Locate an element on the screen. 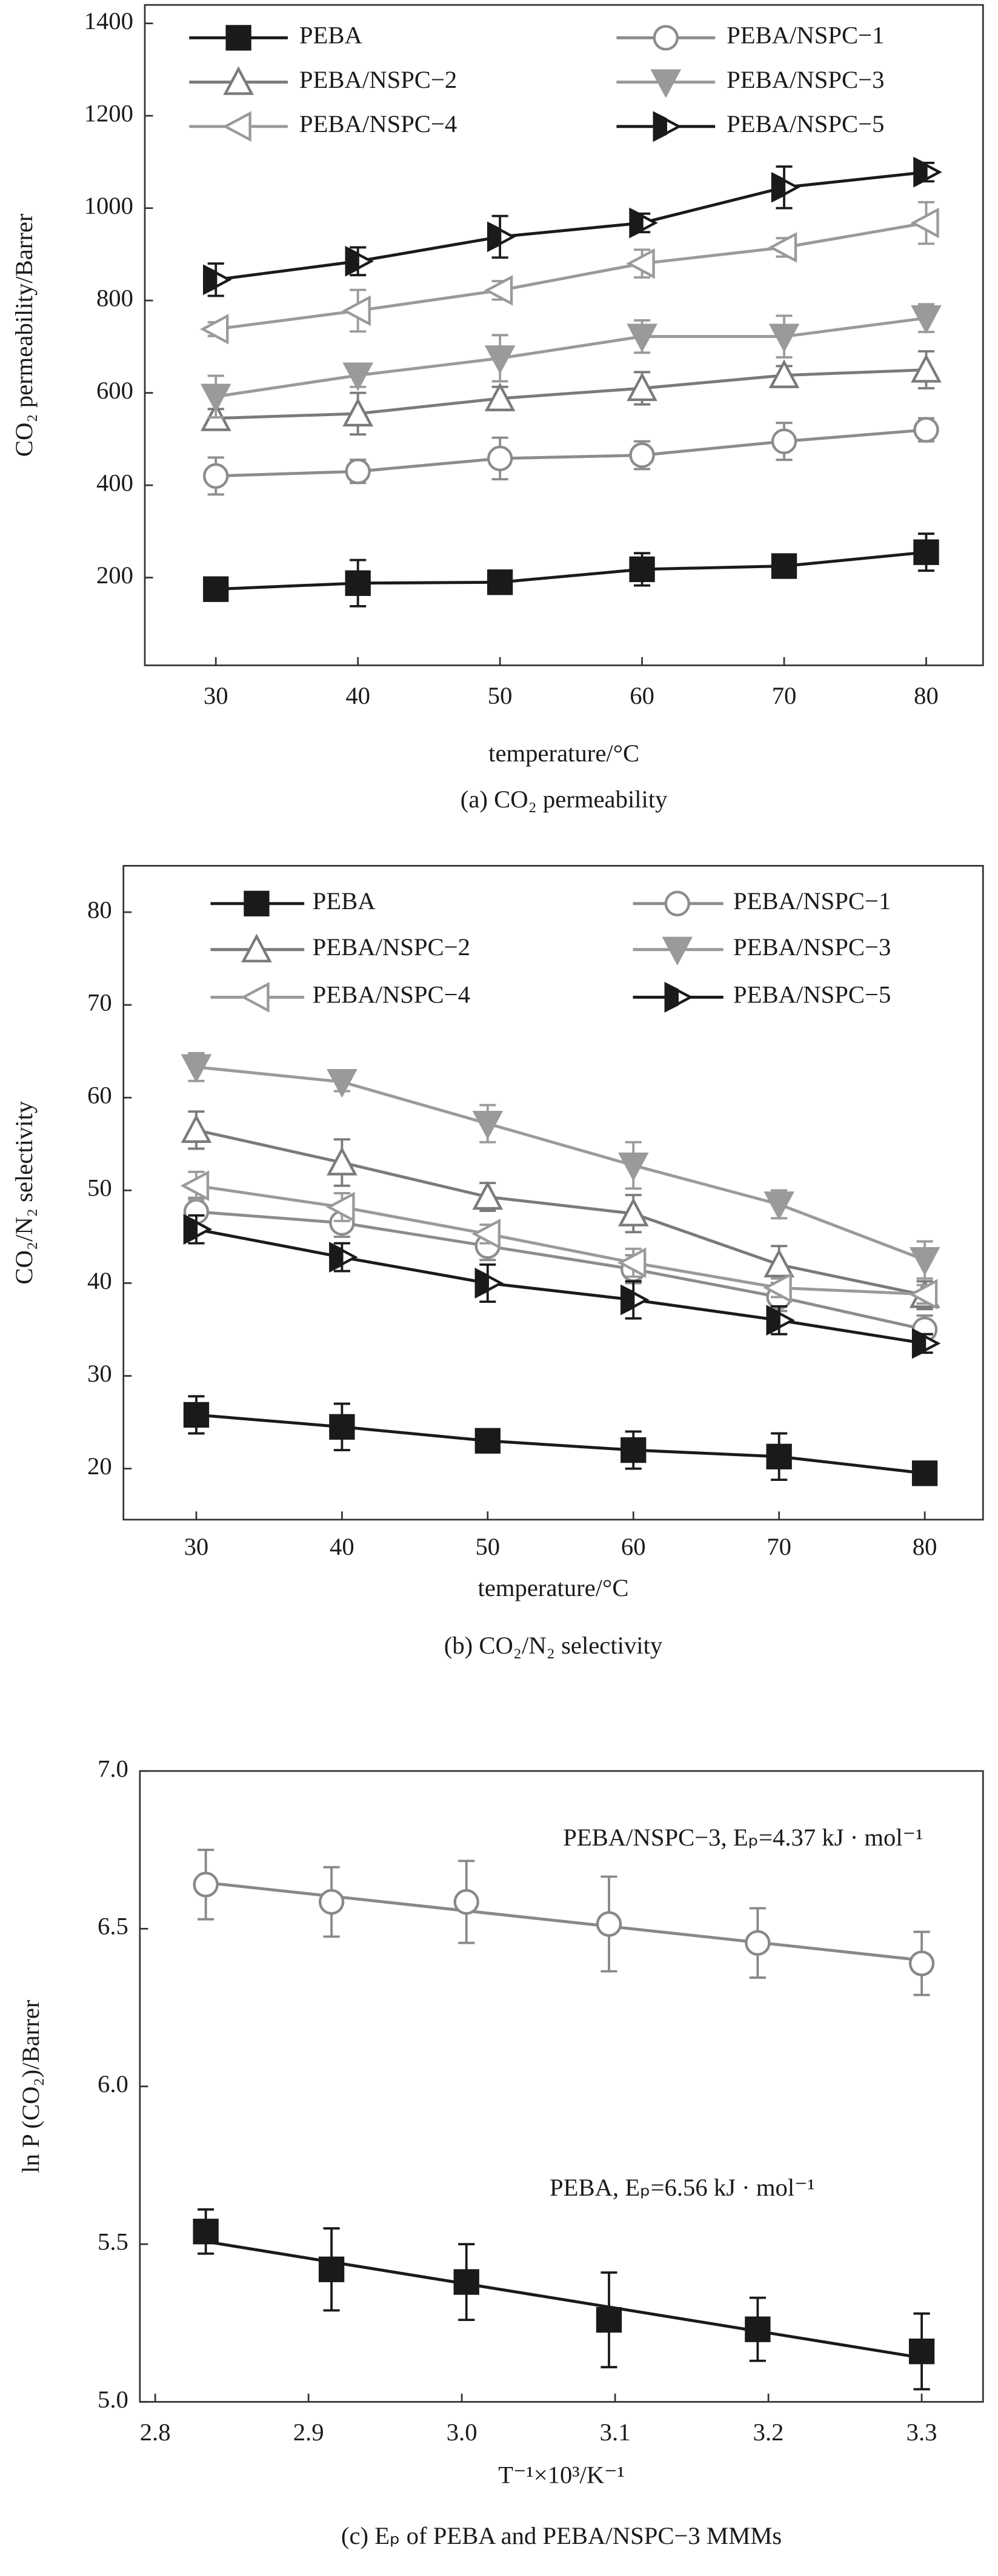  x-axis-label: temperature/°C is located at coordinates (553, 1587).